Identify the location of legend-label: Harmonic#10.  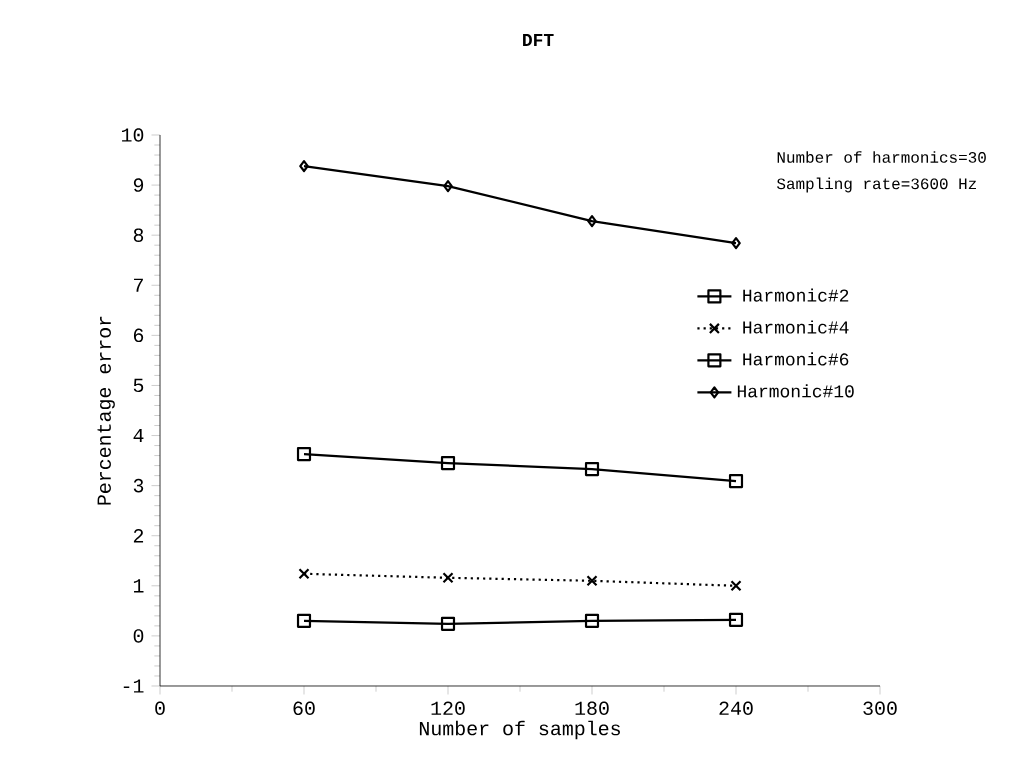
(795, 391).